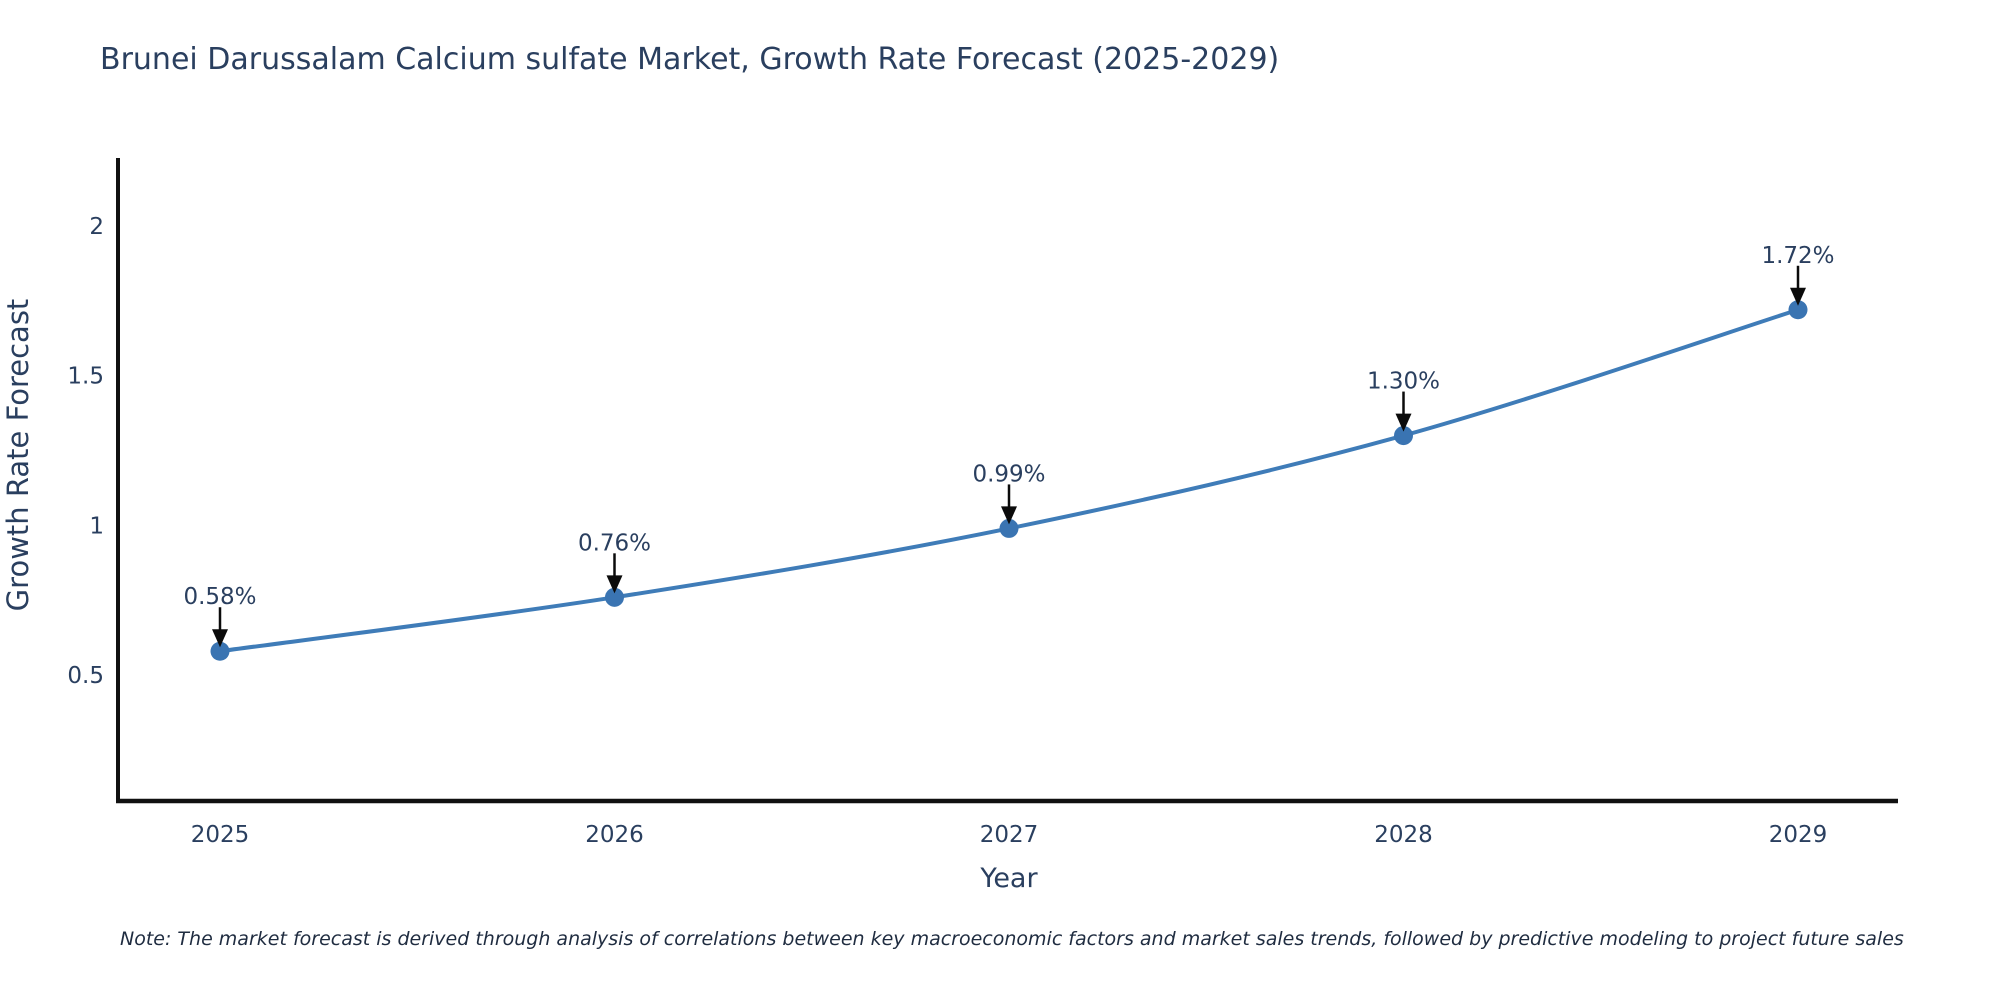 The height and width of the screenshot is (1000, 2000). What do you see at coordinates (614, 835) in the screenshot?
I see `x-tick-label: 2026` at bounding box center [614, 835].